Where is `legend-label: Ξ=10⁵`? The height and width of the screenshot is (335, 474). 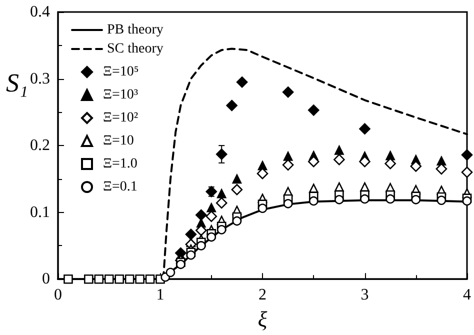 legend-label: Ξ=10⁵ is located at coordinates (121, 72).